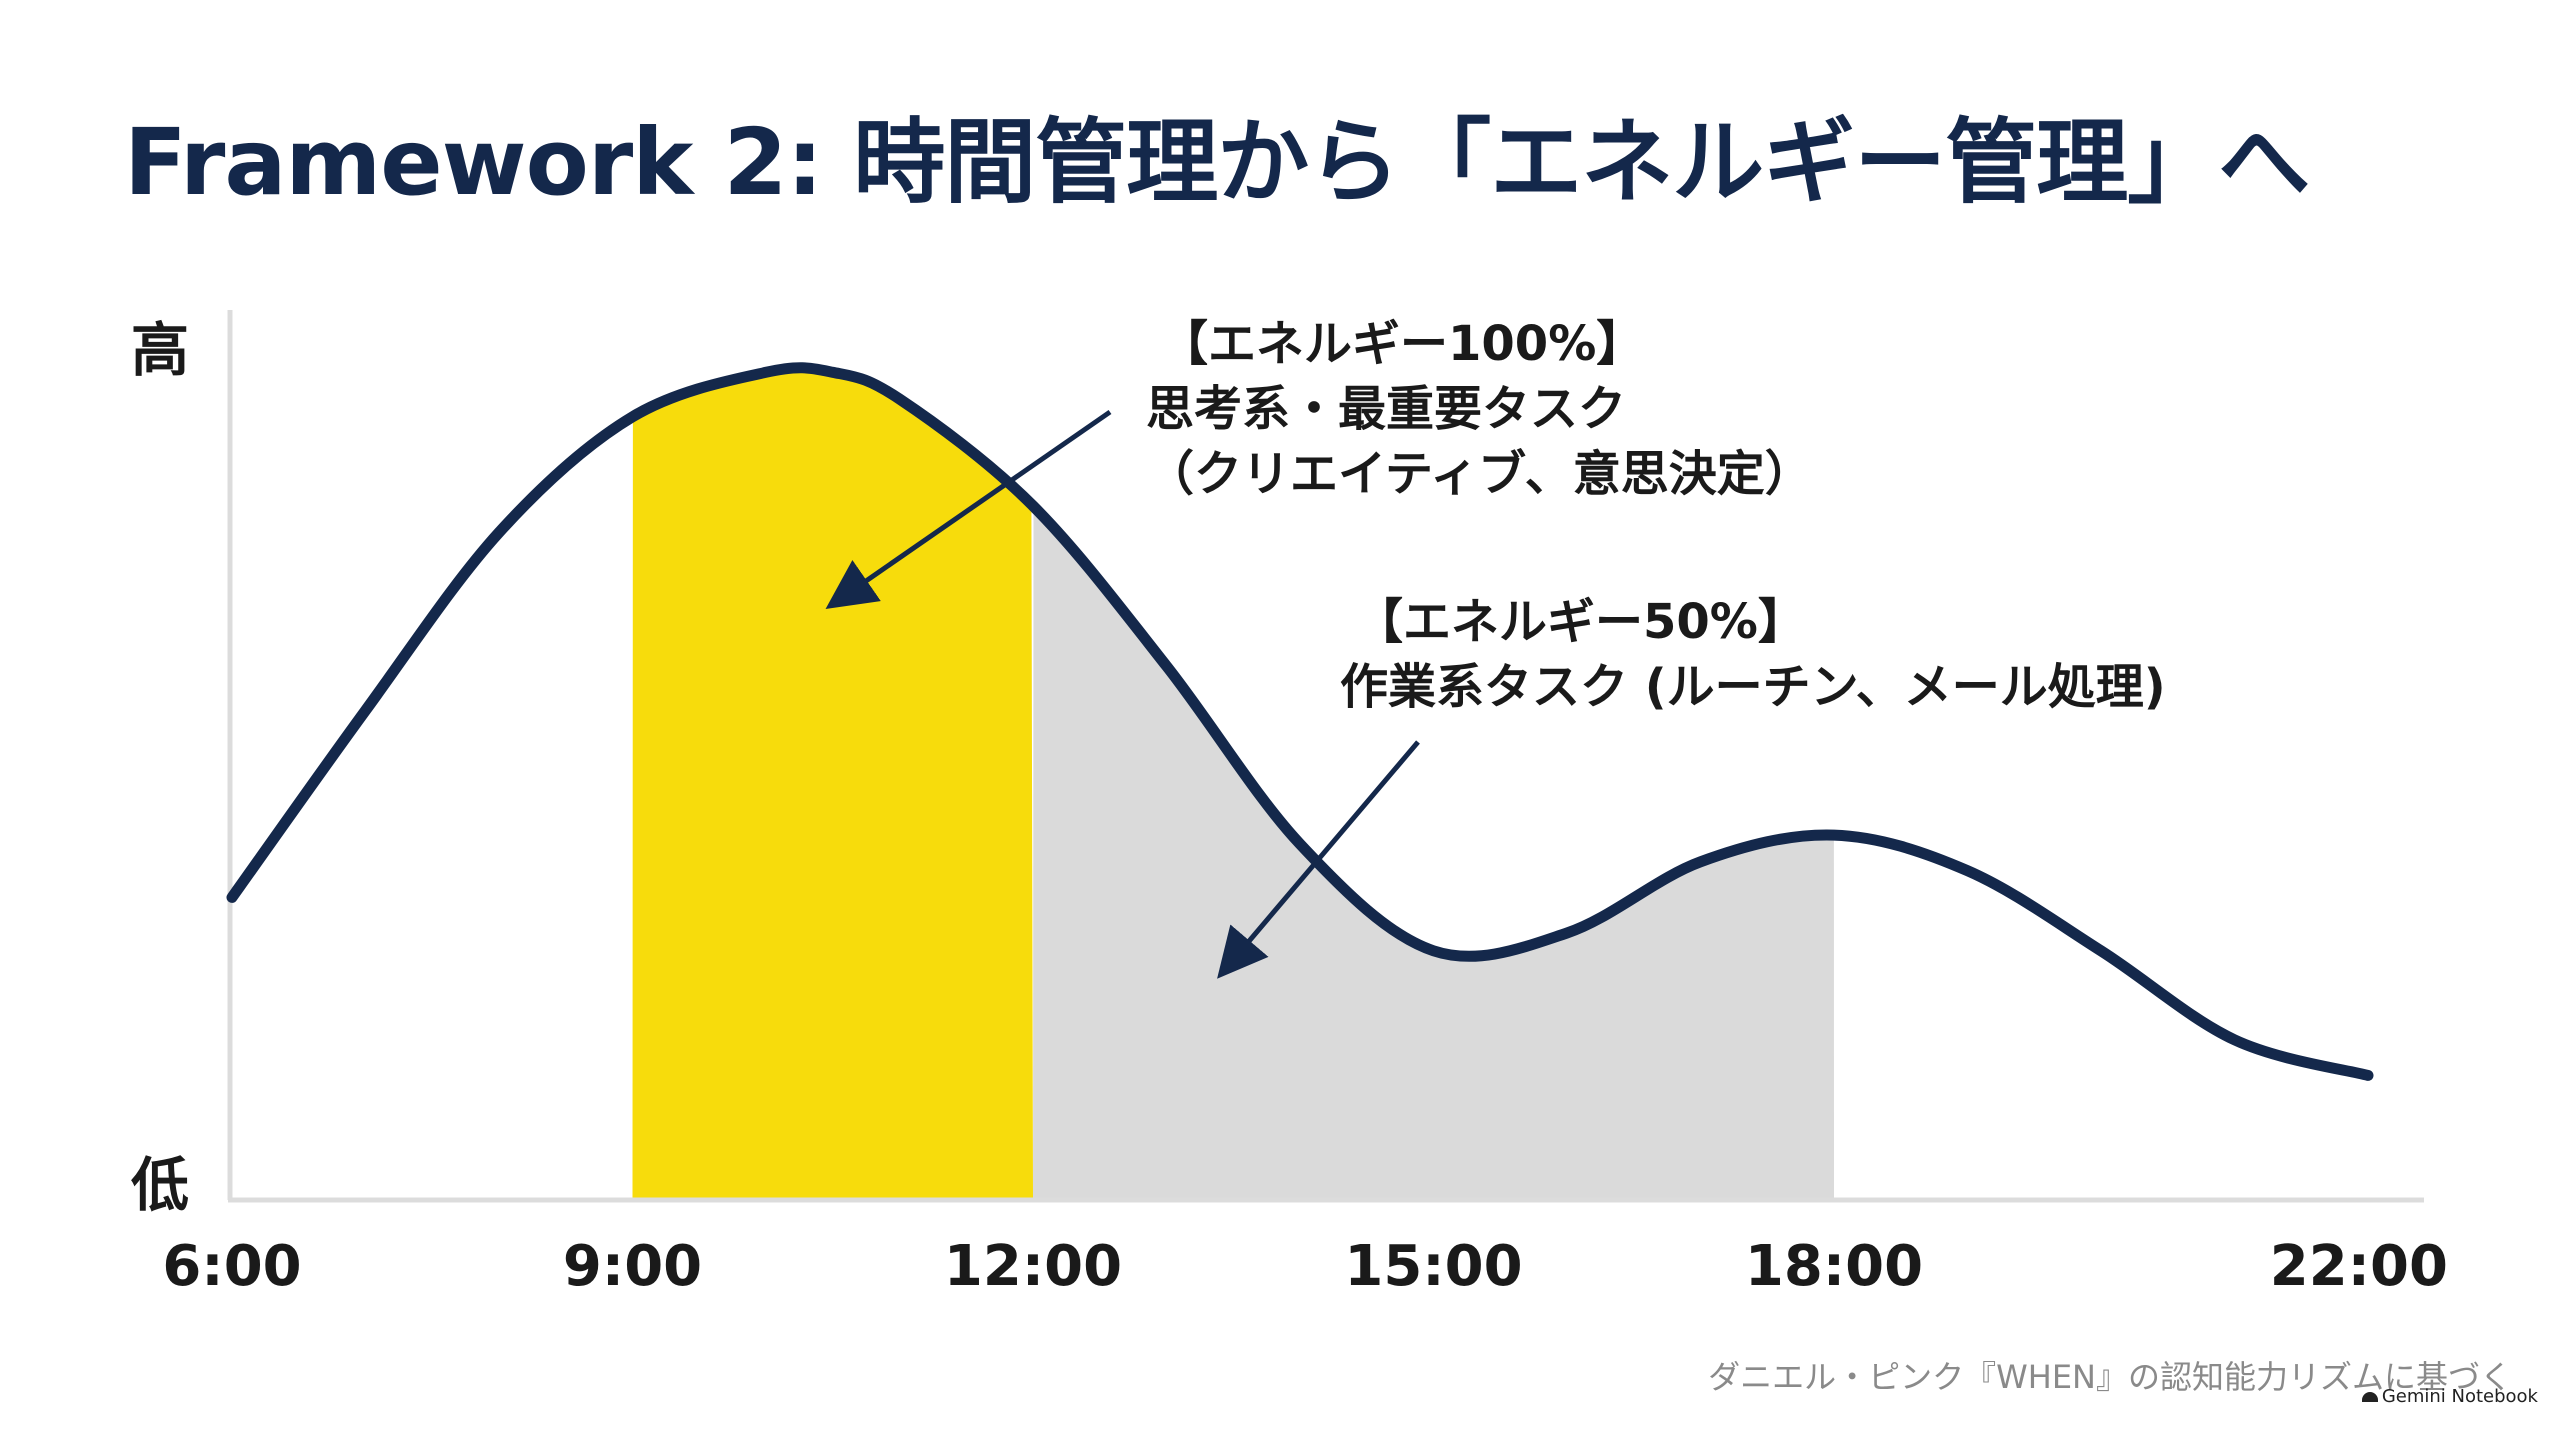  I want to click on x-tick-label: 22:00, so click(2359, 1266).